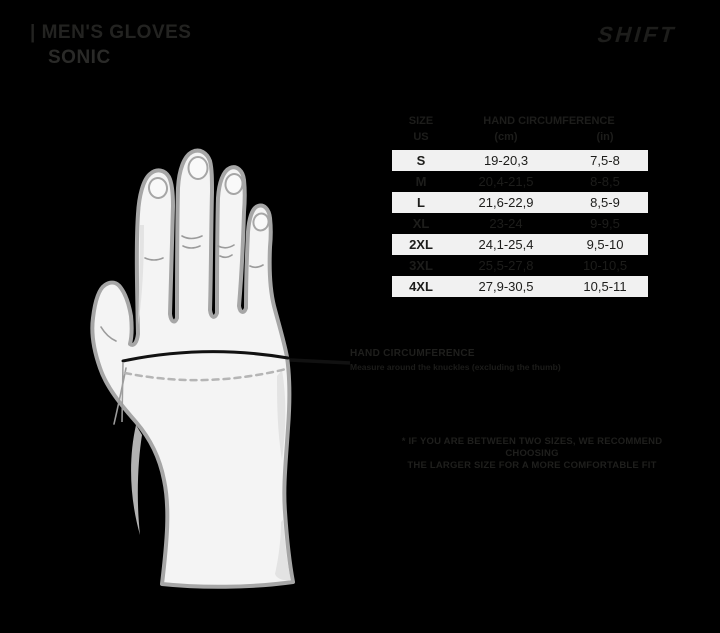  Describe the element at coordinates (412, 353) in the screenshot. I see `measurement-annotation-title: HAND CIRCUMFERENCE` at that location.